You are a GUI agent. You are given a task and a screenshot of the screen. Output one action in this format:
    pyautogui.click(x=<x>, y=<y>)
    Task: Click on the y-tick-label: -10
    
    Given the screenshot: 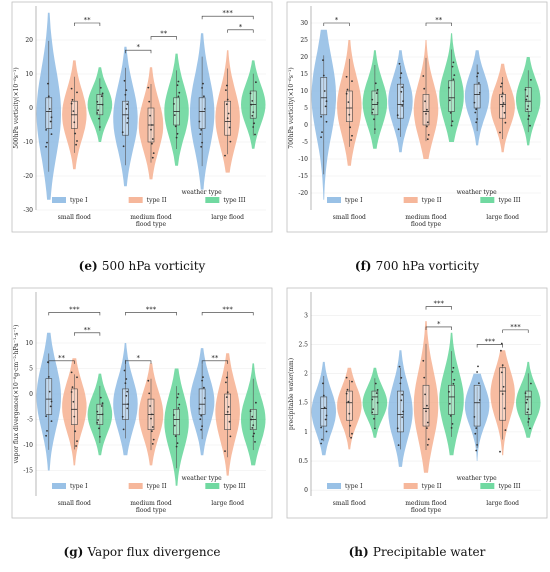 What is the action you would take?
    pyautogui.click(x=28, y=445)
    